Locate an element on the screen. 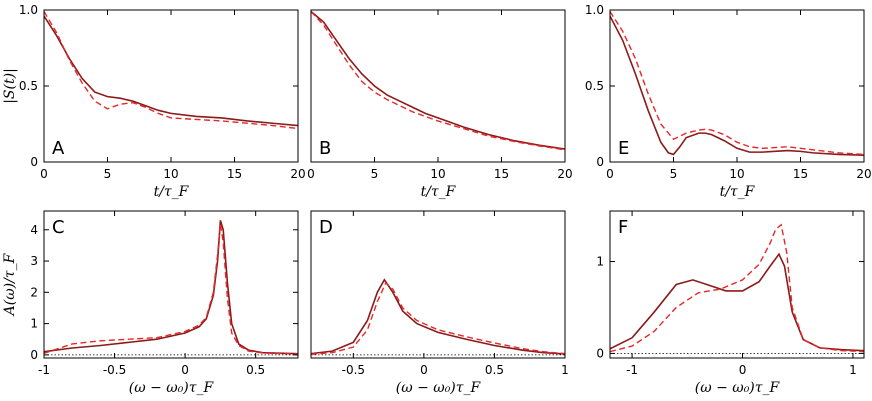  panel-d: -0.5 0 0.5 1 D (ω − ω₀)τ_F is located at coordinates (439, 303).